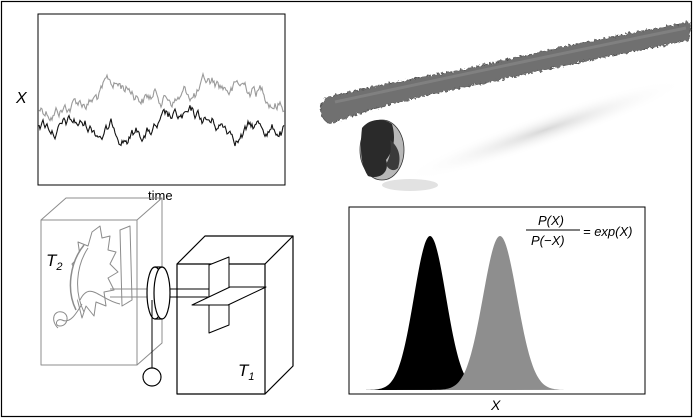 Image resolution: width=693 pixels, height=418 pixels. I want to click on filament-shadow, so click(545, 130).